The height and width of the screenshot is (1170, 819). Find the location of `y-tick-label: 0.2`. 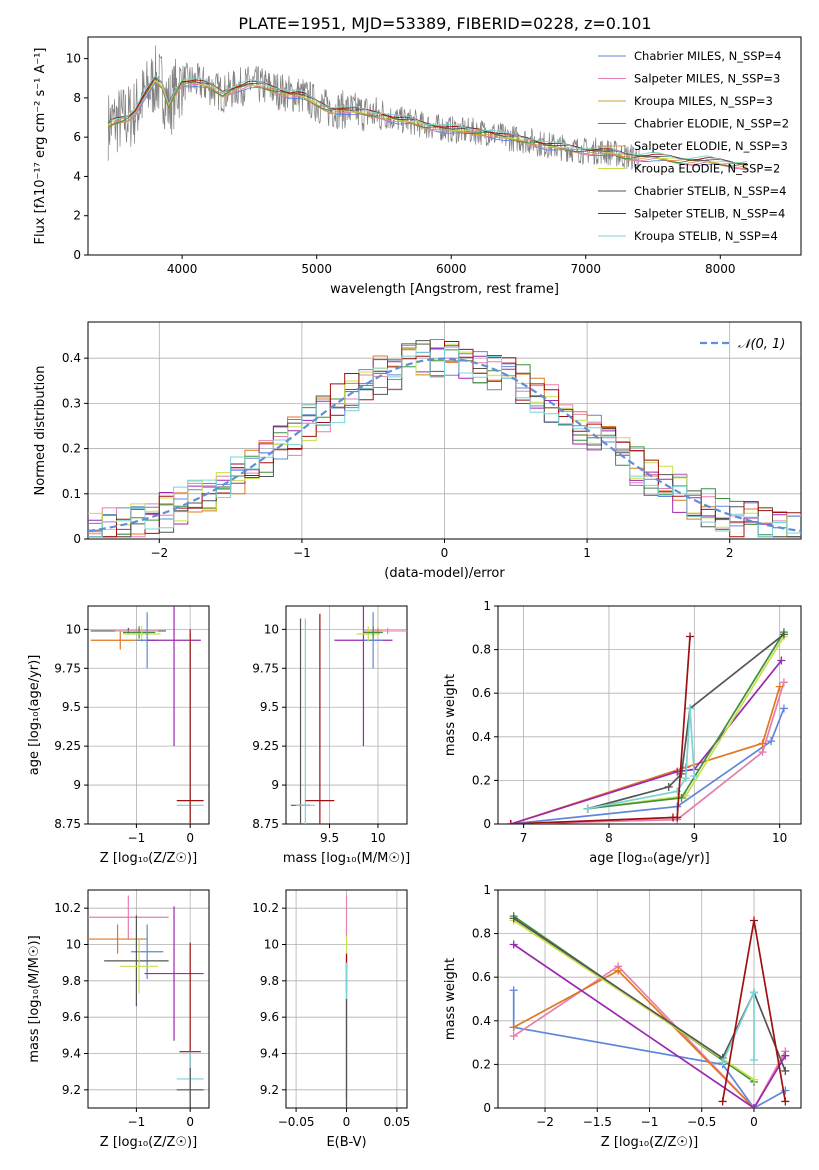

y-tick-label: 0.2 is located at coordinates (71, 449).